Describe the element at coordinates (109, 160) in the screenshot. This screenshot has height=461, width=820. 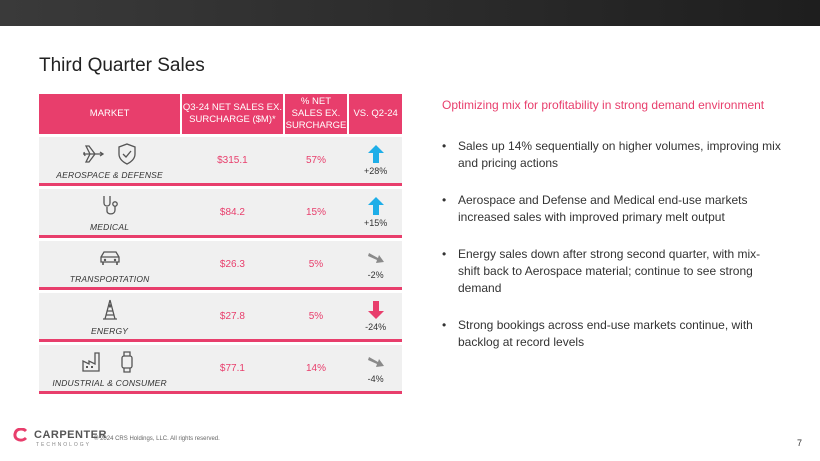
I see `market-cell: AEROSPACE & DEFENSE` at that location.